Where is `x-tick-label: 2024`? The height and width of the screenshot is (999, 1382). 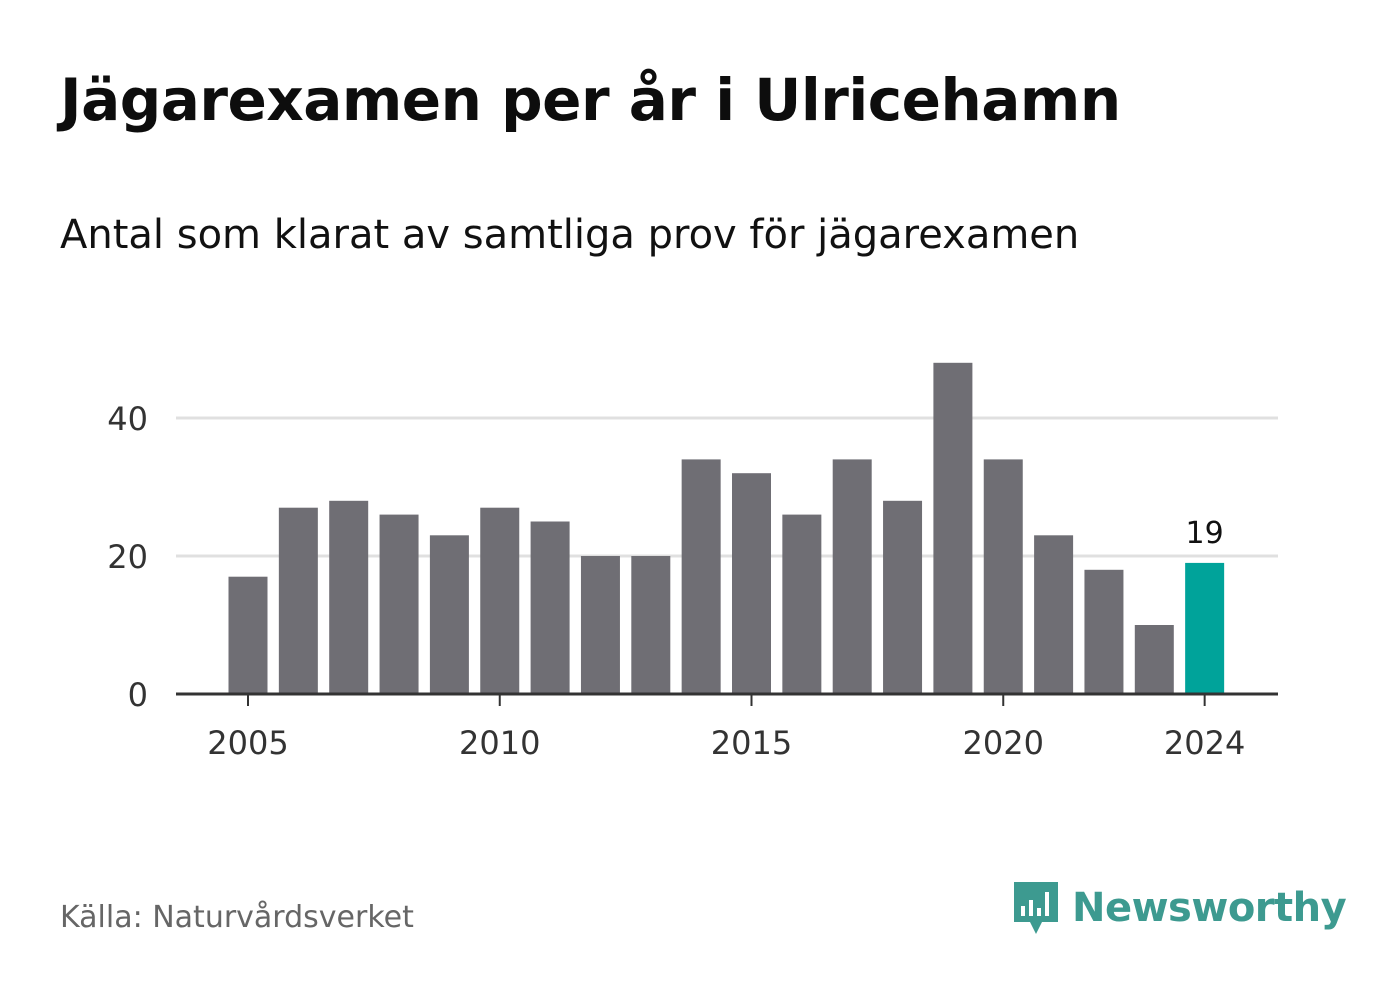 x-tick-label: 2024 is located at coordinates (1204, 743).